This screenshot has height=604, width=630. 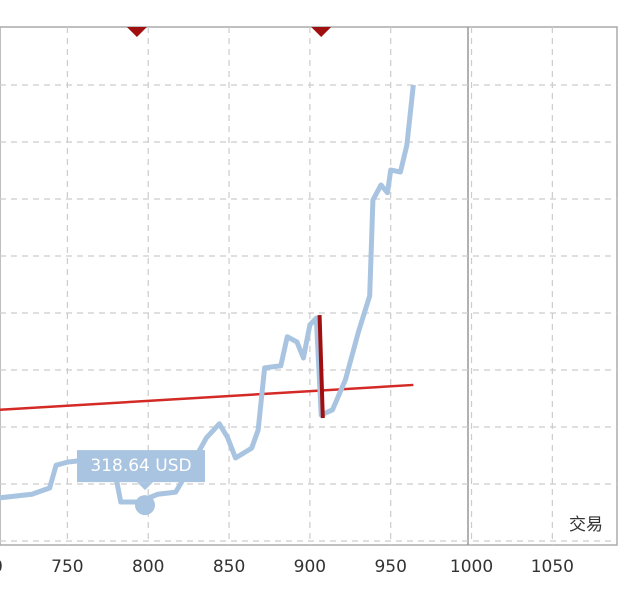 I want to click on x-tick-label: 900, so click(x=310, y=567).